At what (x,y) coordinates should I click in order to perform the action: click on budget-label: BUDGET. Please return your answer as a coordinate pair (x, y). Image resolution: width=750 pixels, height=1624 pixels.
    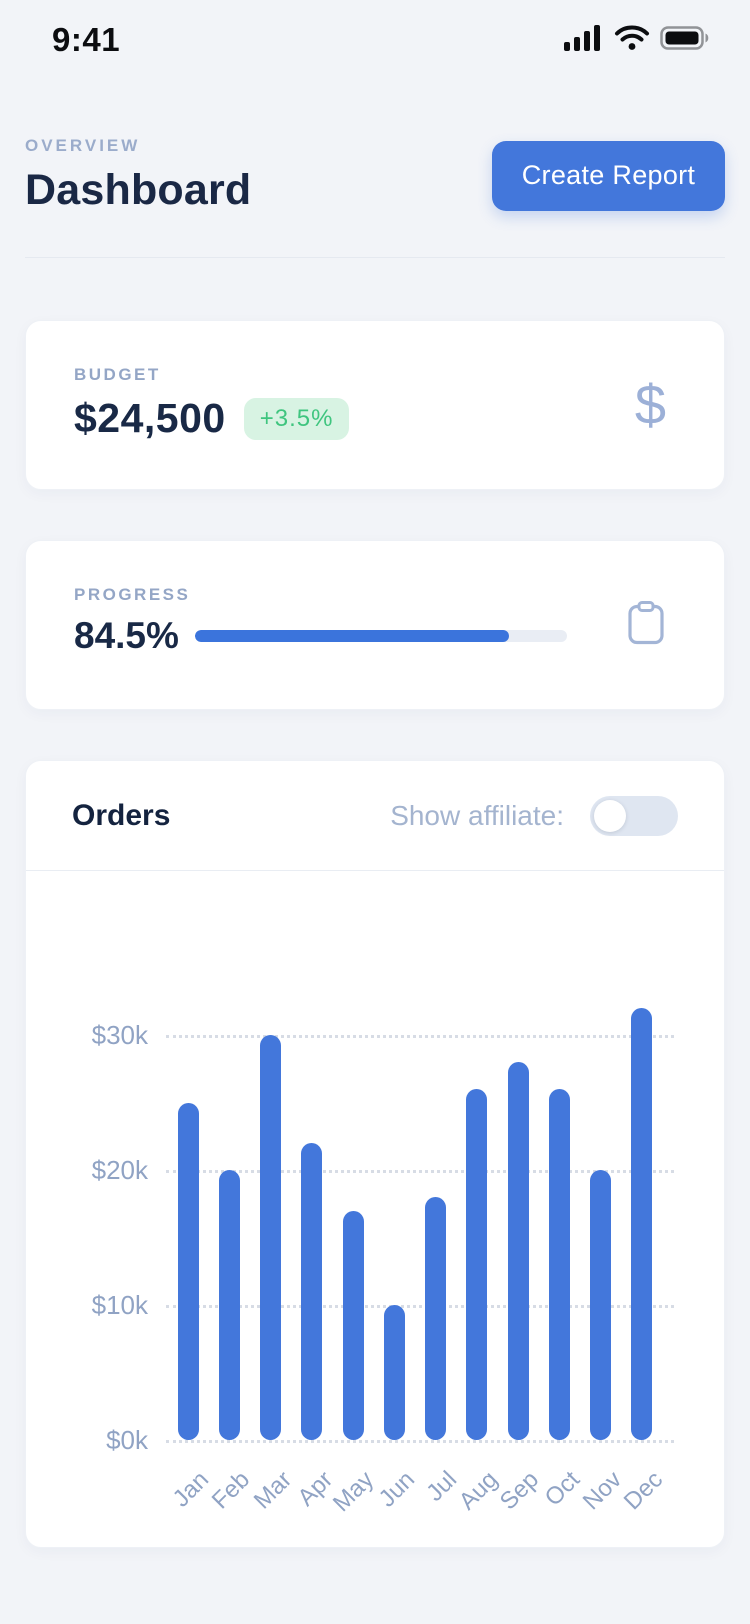
    Looking at the image, I should click on (117, 374).